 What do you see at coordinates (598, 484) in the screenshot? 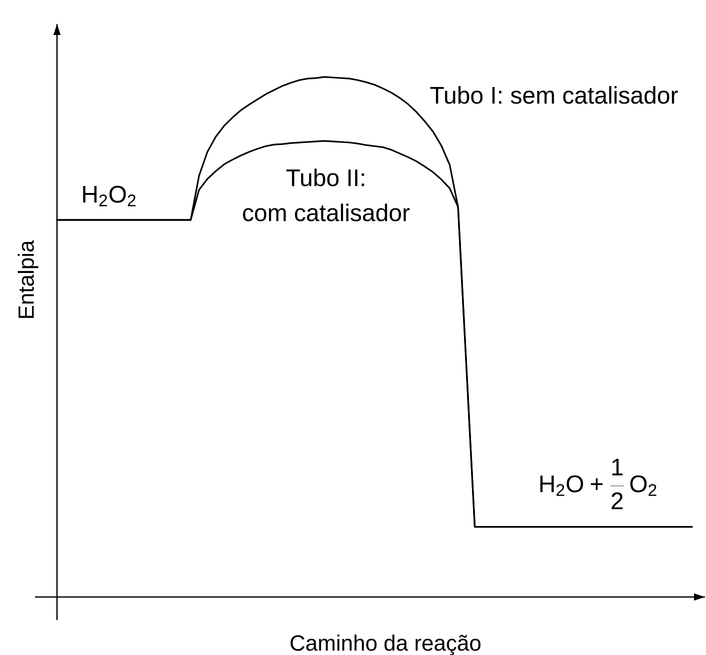
I see `annotation: $\mathrm{H_{2}O}+\frac{1}{2}\,\mathrm{O_{2}}$` at bounding box center [598, 484].